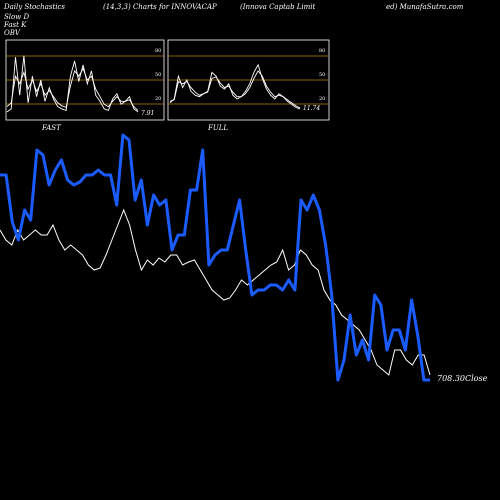 The height and width of the screenshot is (500, 500). Describe the element at coordinates (72, 89) in the screenshot. I see `fast-d-line` at that location.